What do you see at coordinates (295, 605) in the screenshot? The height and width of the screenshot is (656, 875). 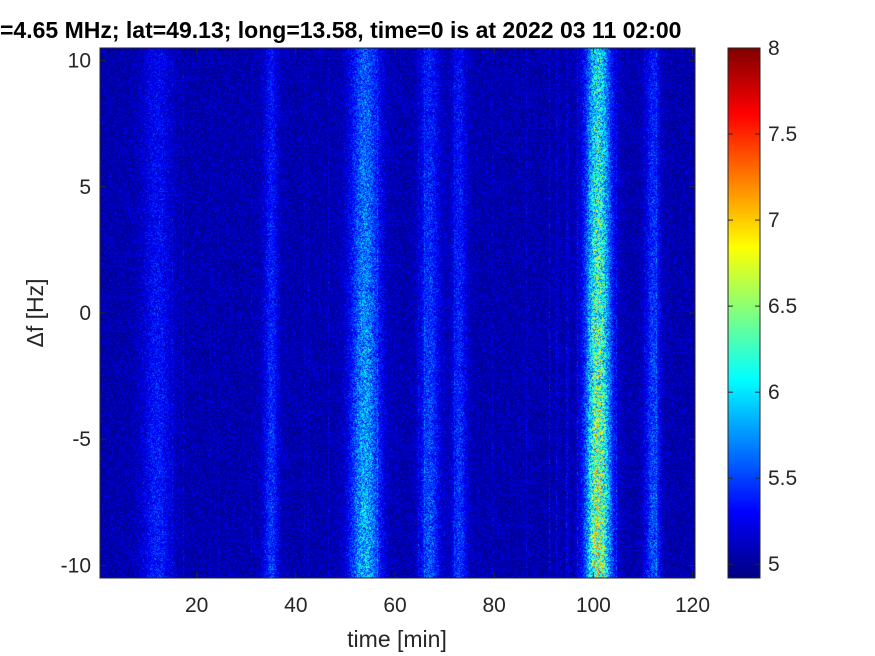 I see `x-tick-label: 40` at bounding box center [295, 605].